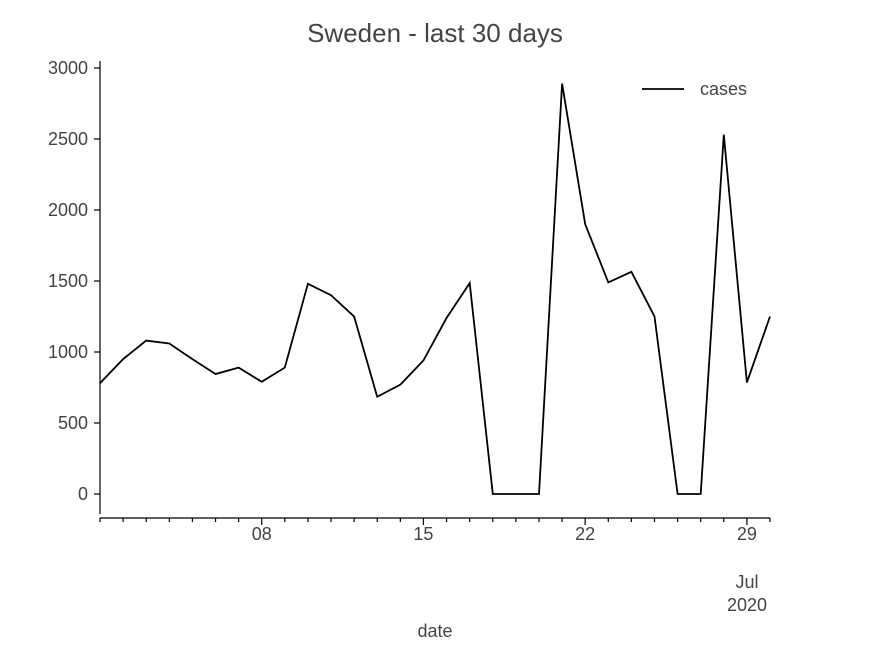  Describe the element at coordinates (68, 210) in the screenshot. I see `y-tick-label: 2000` at that location.